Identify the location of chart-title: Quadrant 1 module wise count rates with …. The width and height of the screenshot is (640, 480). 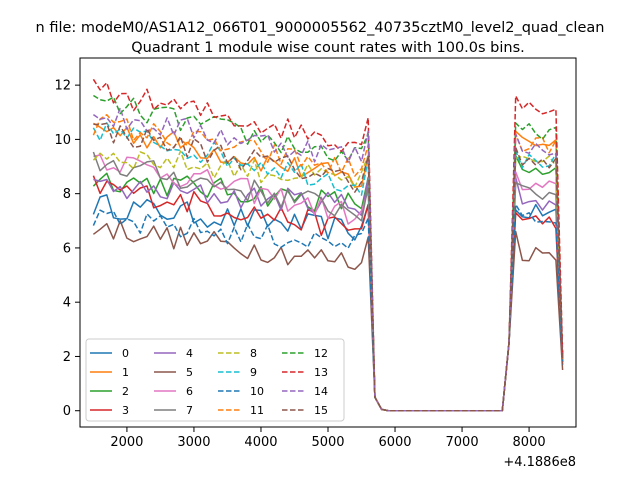
(328, 48).